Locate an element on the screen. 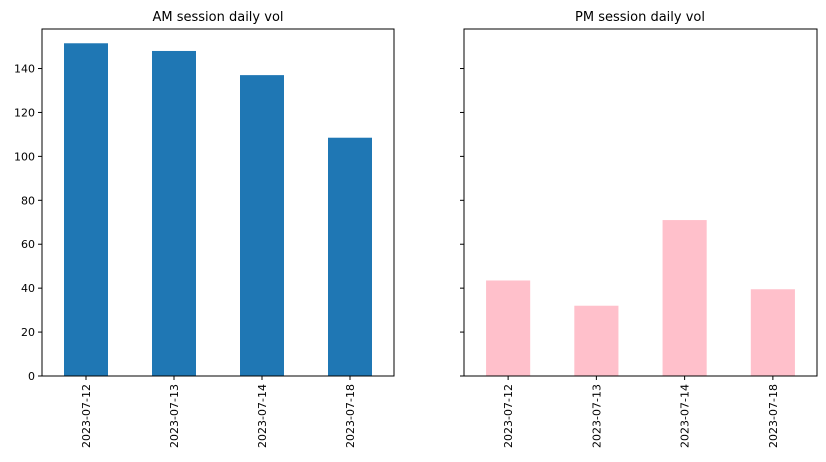  am-x-tick-label: 2023-07-18 is located at coordinates (350, 416).